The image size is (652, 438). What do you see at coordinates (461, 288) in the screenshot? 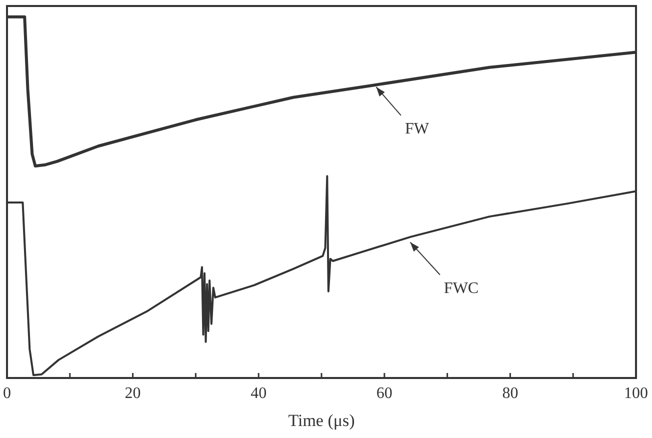
I see `annotation: FWC` at bounding box center [461, 288].